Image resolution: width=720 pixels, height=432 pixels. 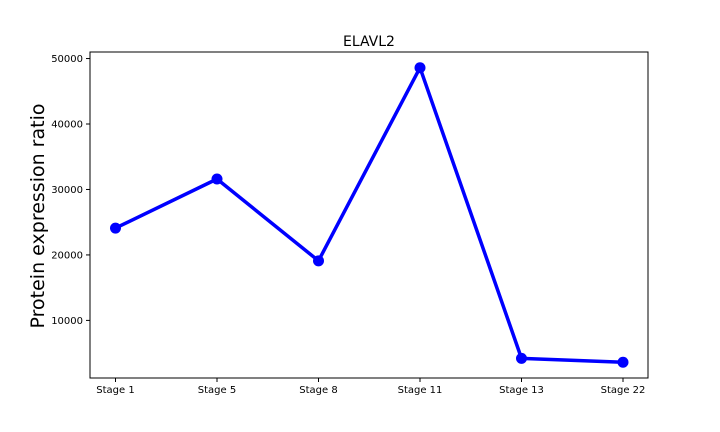 I want to click on x-tick-label: Stage 8, so click(x=318, y=390).